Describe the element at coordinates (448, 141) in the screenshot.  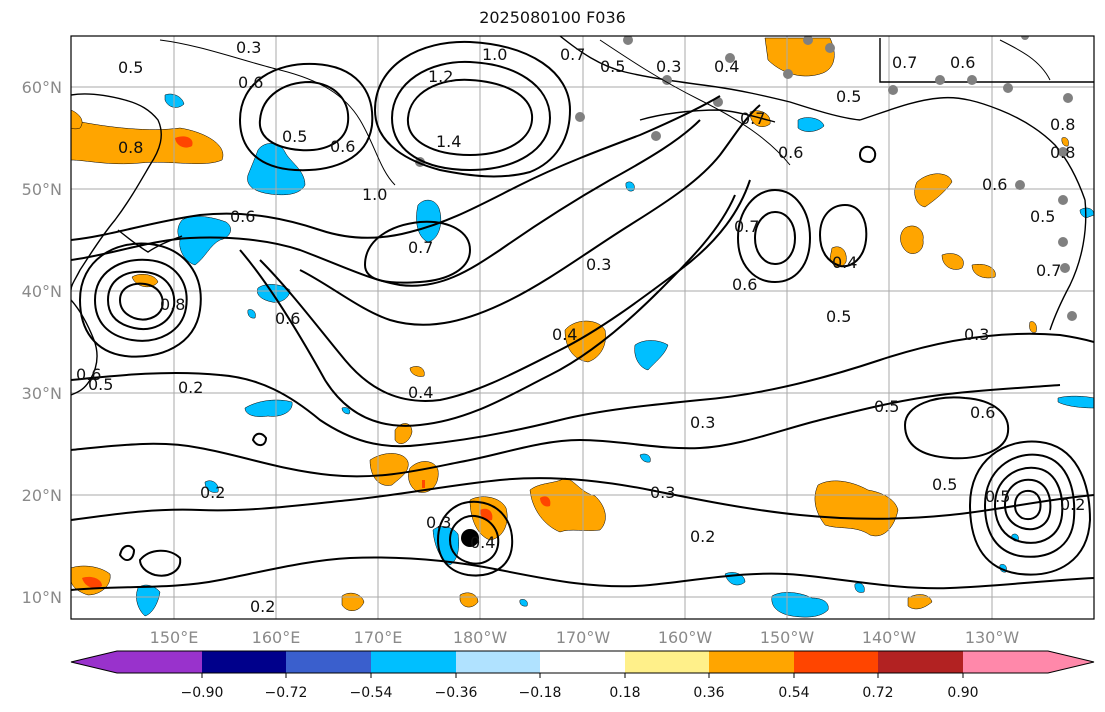
I see `contour-label: 1.4` at that location.